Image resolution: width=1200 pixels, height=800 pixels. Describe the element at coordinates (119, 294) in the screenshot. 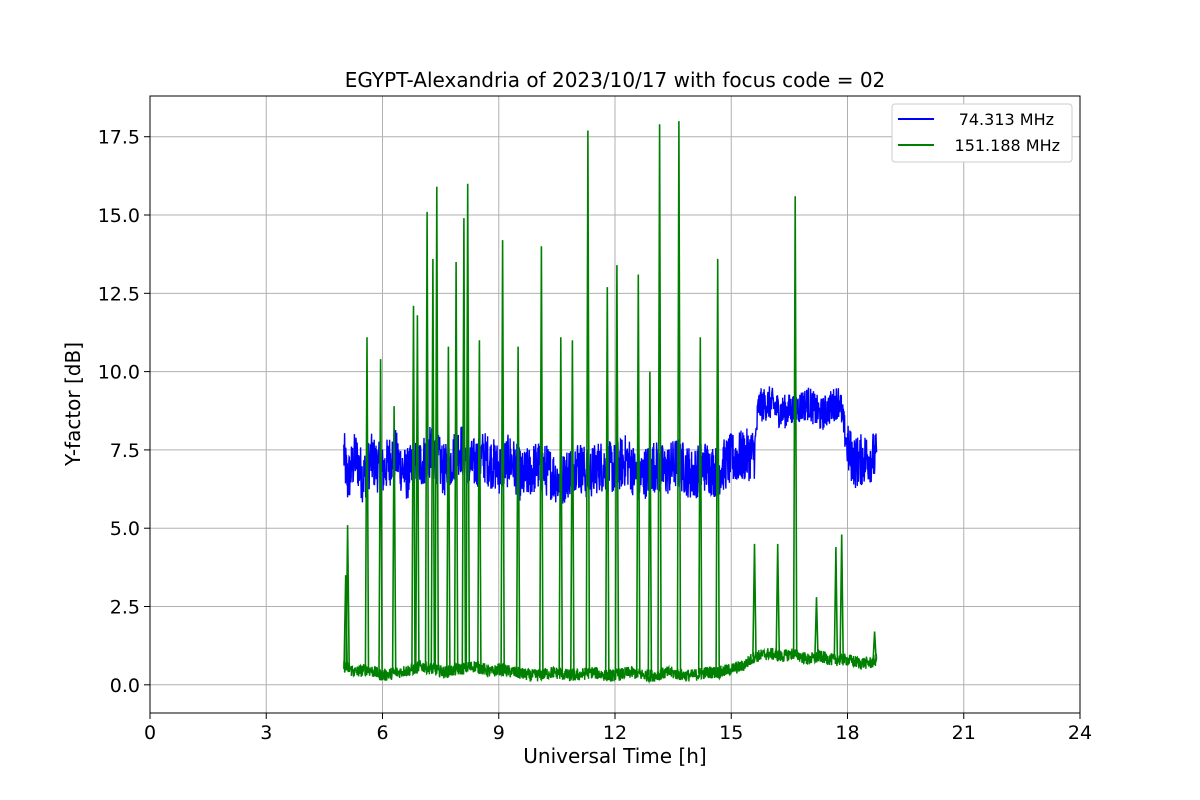

I see `y-tick-label: 12.5` at that location.